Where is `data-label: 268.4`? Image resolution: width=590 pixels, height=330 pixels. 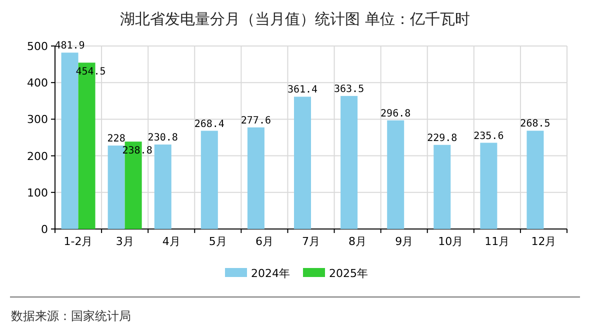
data-label: 268.4 is located at coordinates (209, 124).